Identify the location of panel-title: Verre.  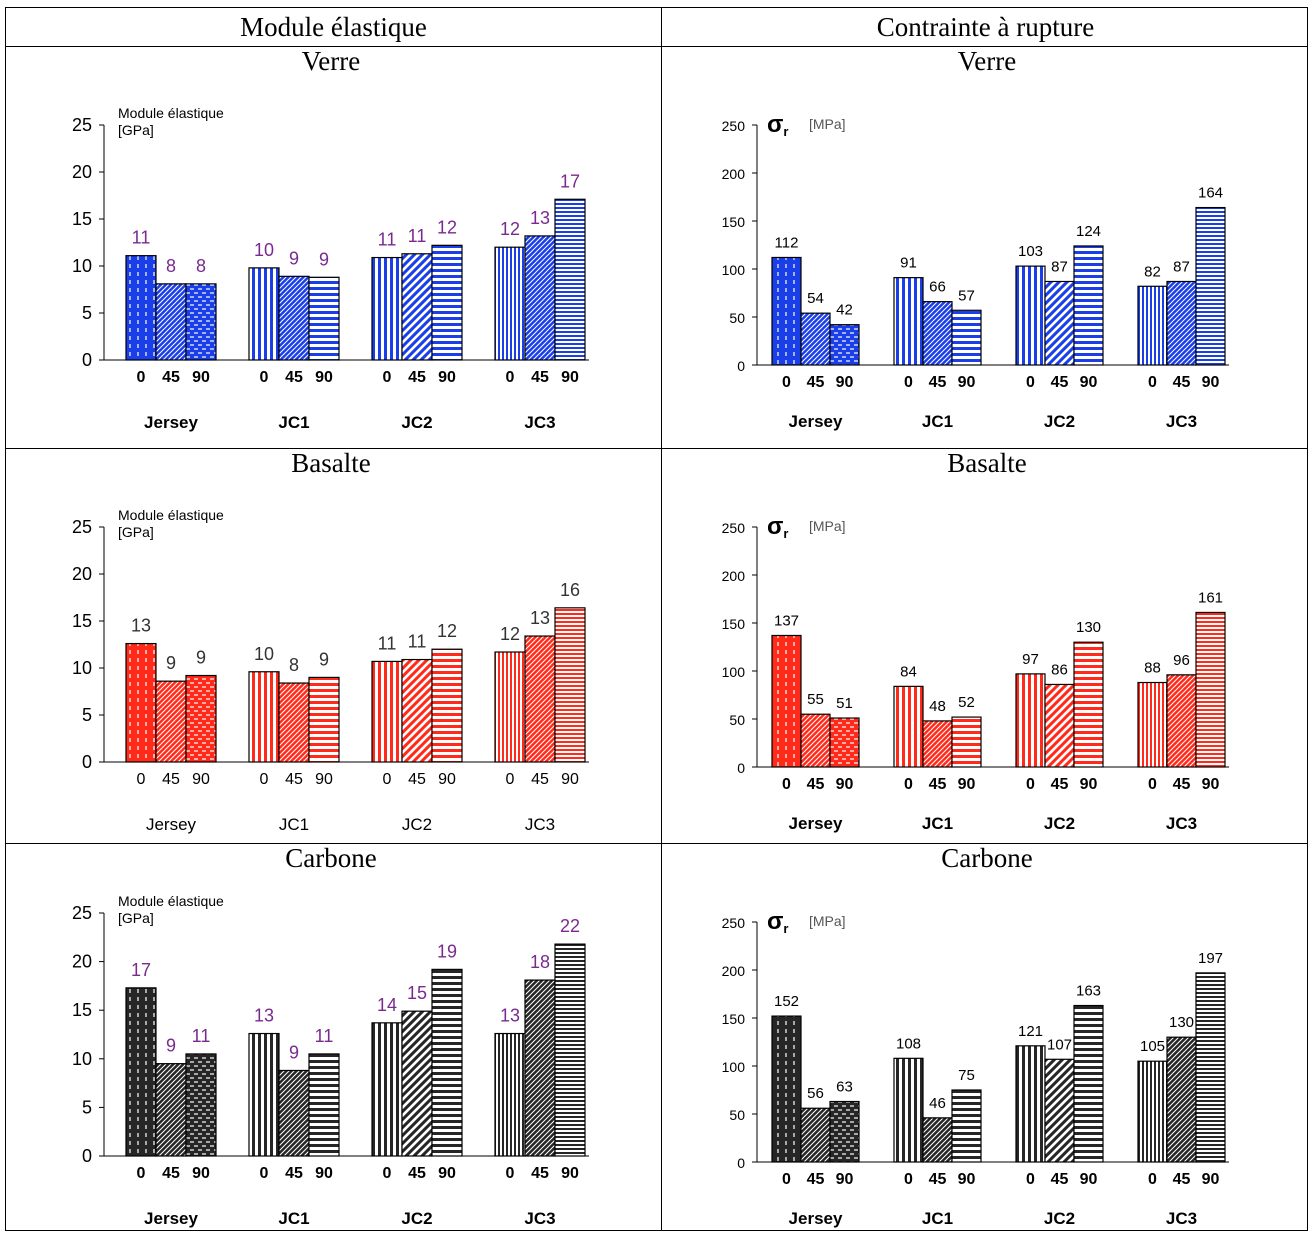
(987, 61).